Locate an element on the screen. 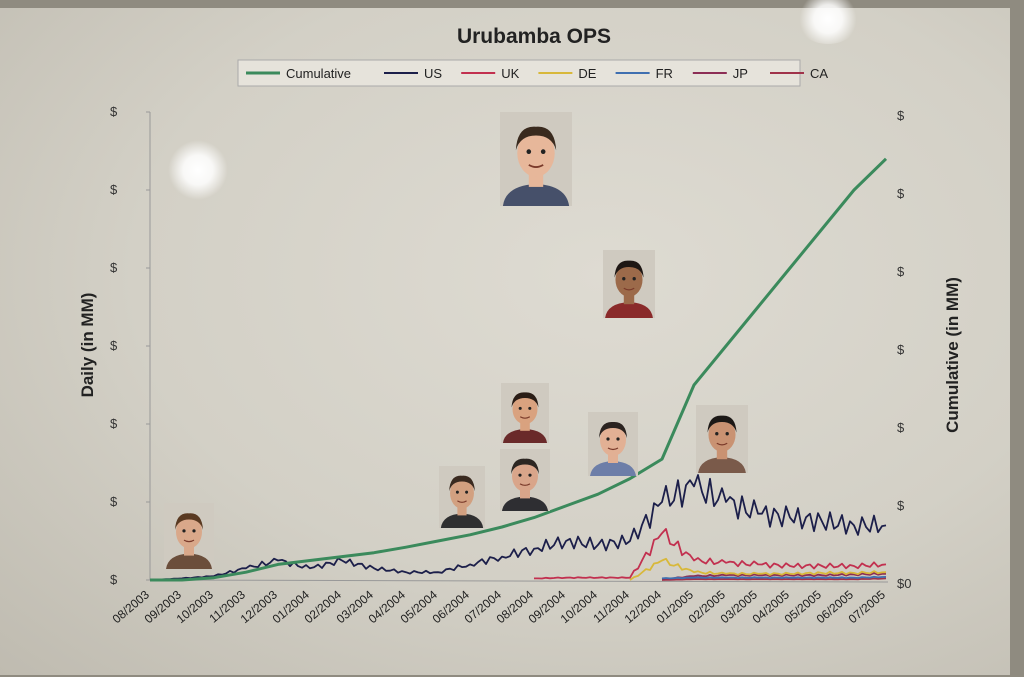 The image size is (1024, 677). series-line-jp is located at coordinates (774, 576).